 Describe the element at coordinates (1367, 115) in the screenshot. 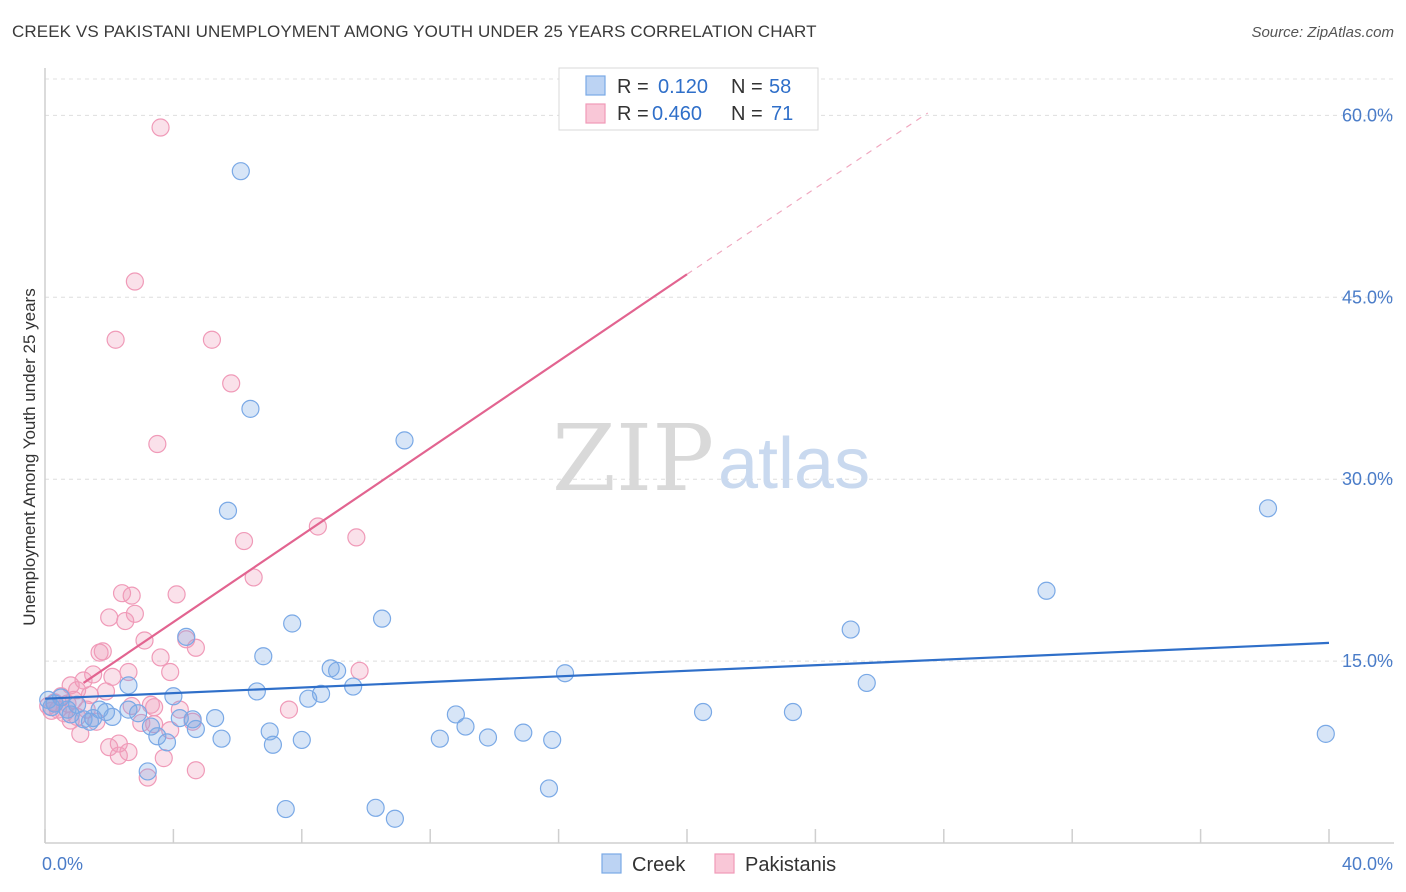

I see `y-tick-label-3: 60.0%` at that location.